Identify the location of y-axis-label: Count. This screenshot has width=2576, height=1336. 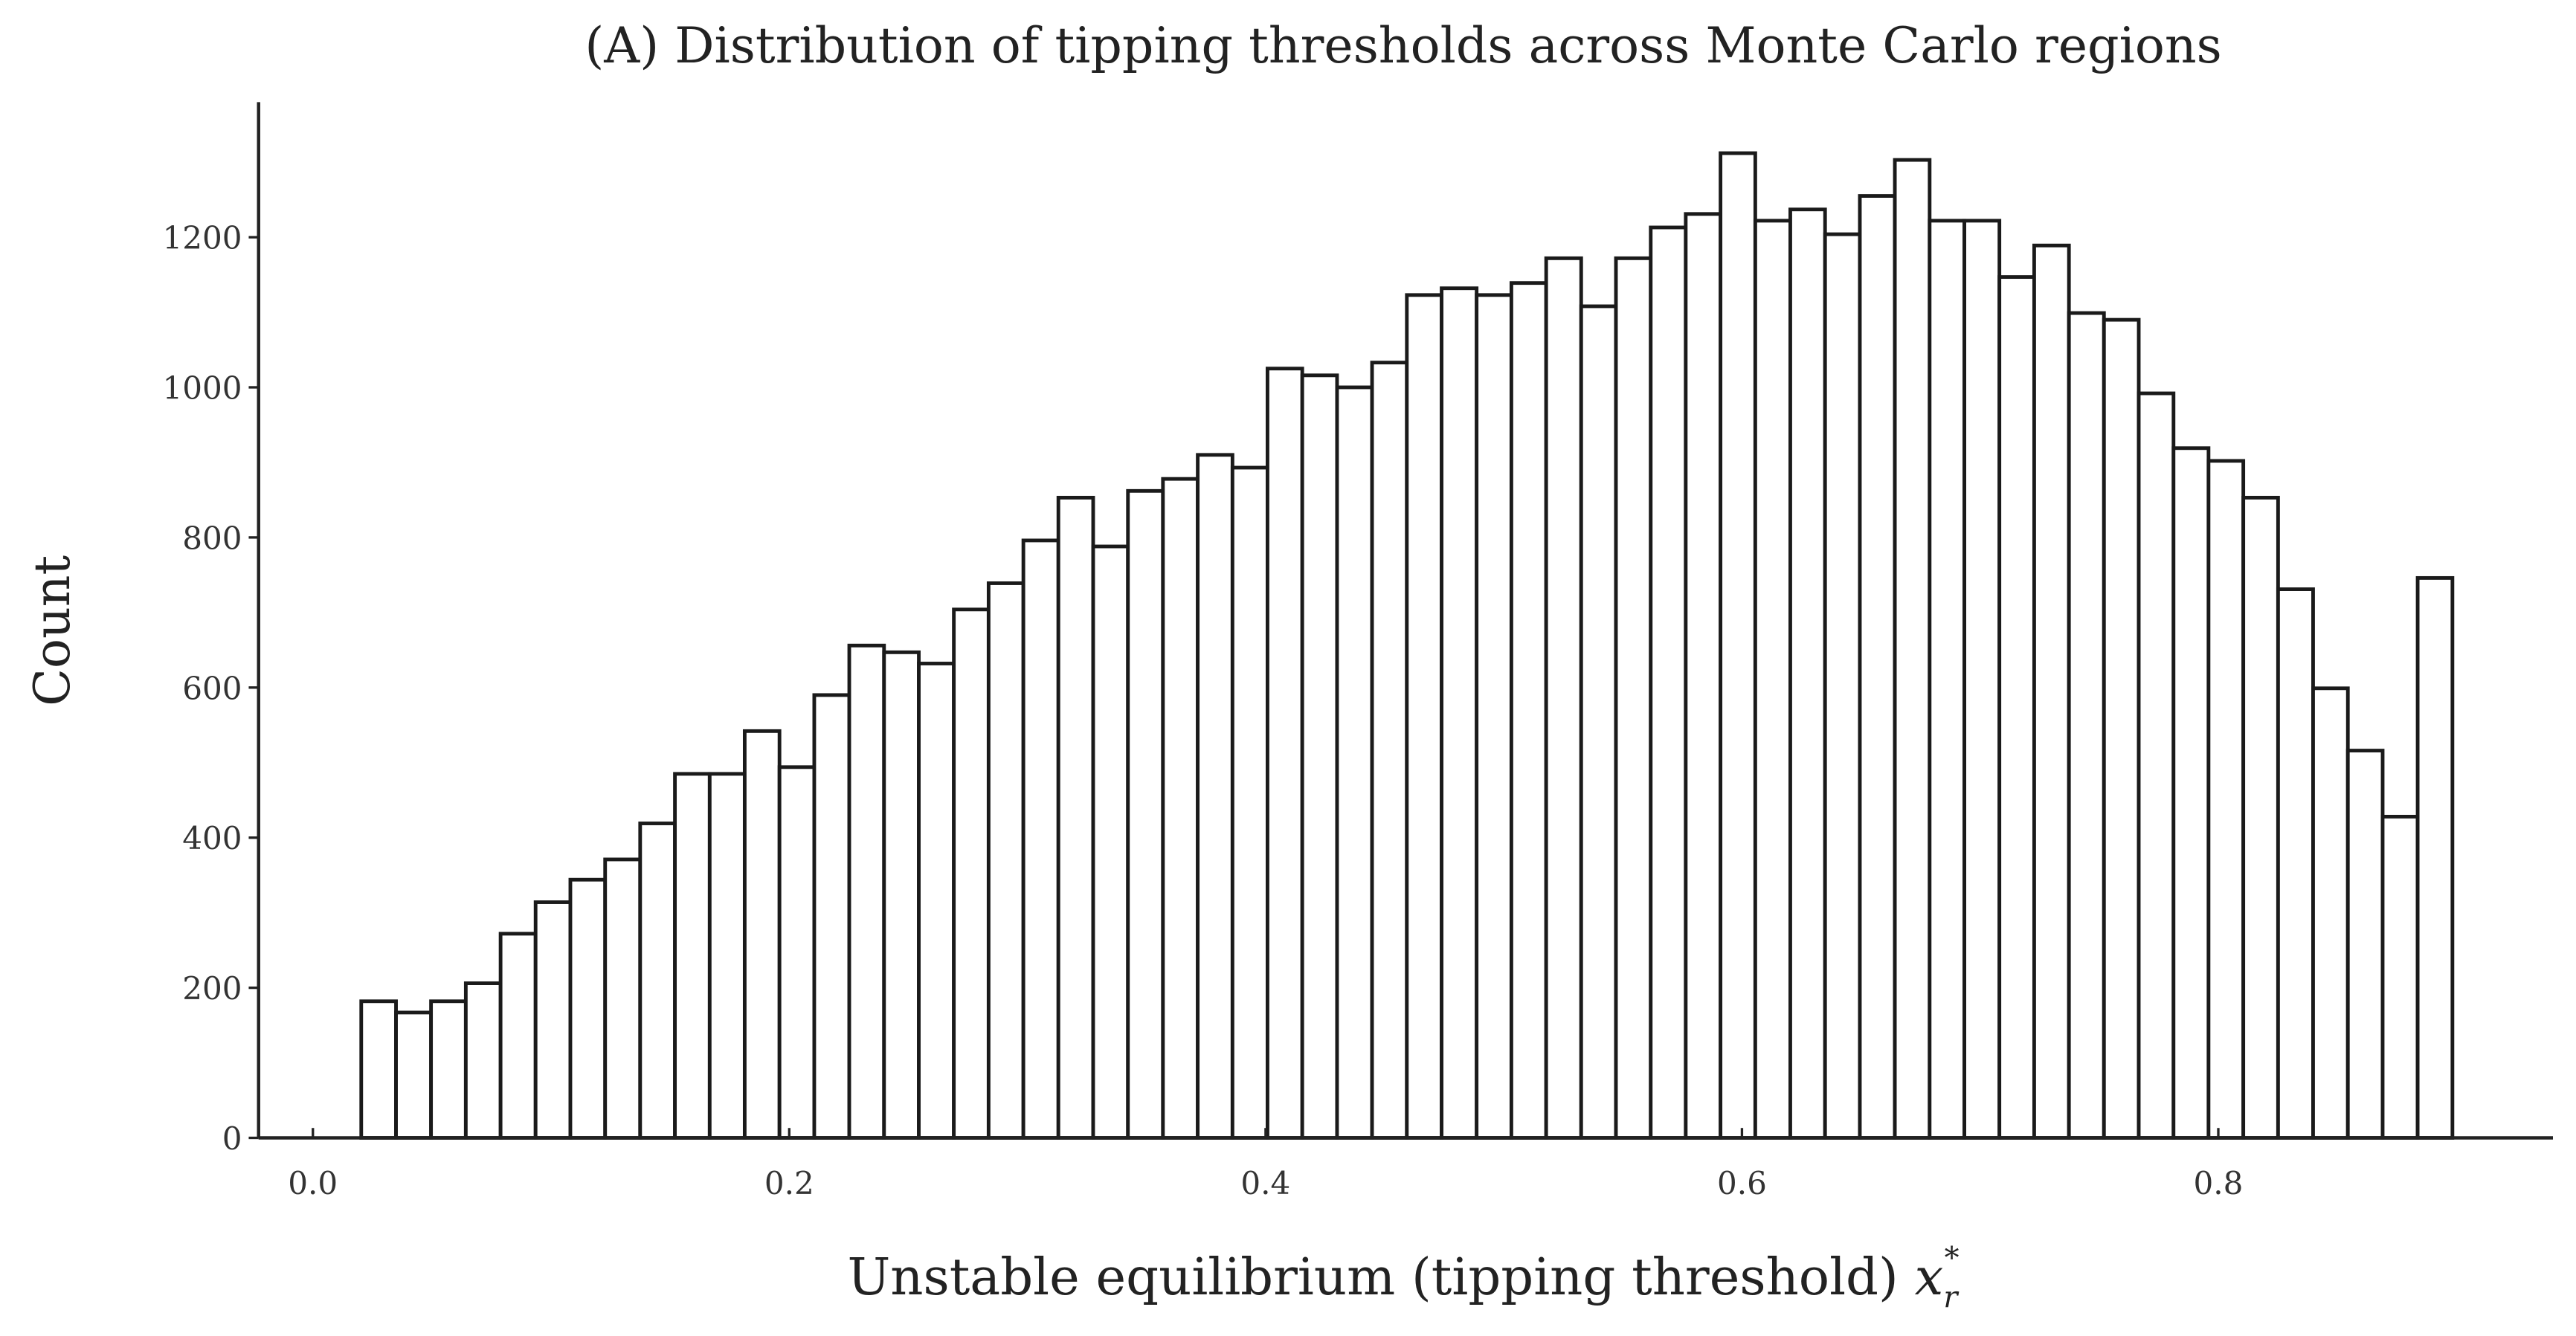
(52, 630).